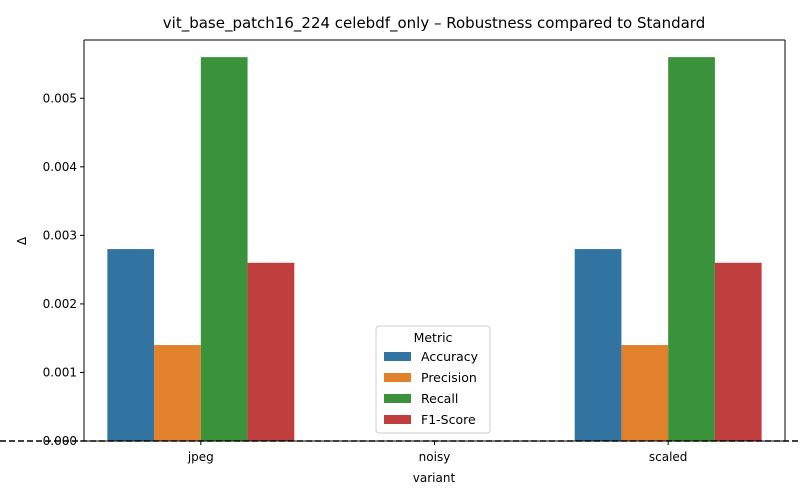  I want to click on x-tick-label: noisy, so click(435, 457).